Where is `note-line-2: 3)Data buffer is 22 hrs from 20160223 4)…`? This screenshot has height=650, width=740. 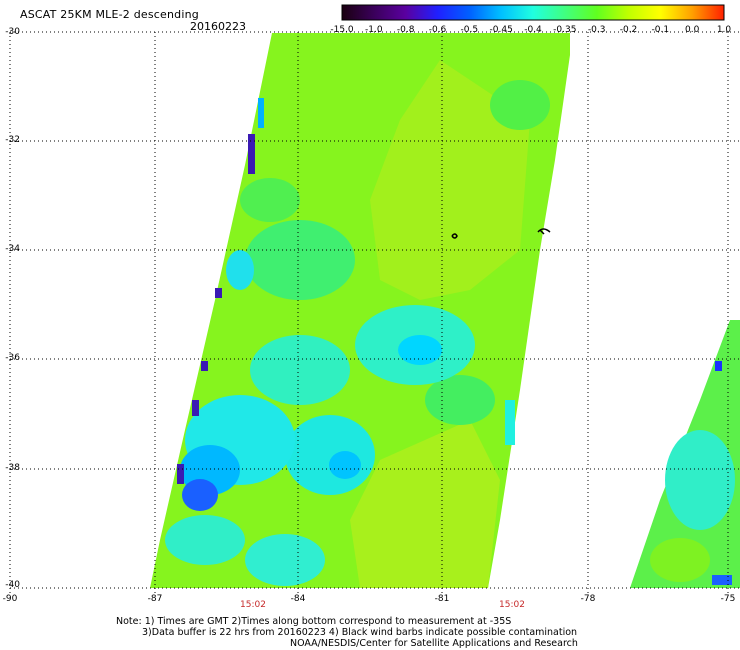
note-line-2: 3)Data buffer is 22 hrs from 20160223 4)… is located at coordinates (360, 632).